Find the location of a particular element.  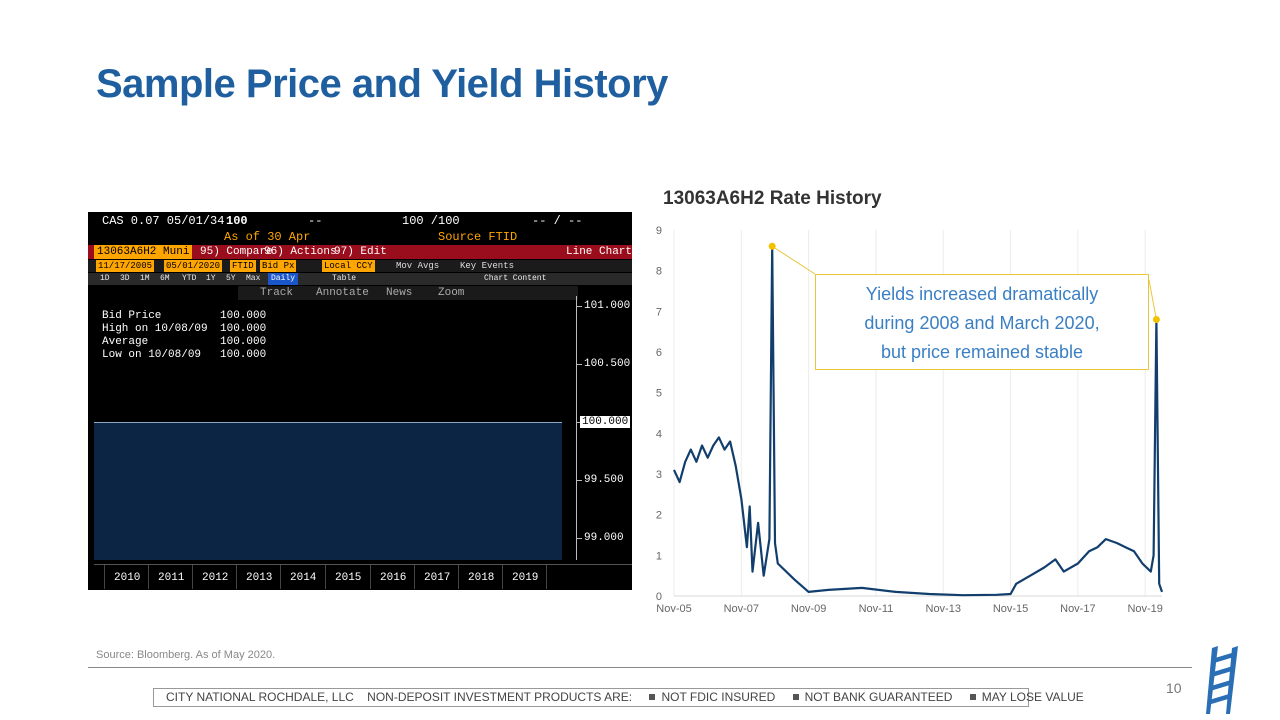

news-tool: News is located at coordinates (399, 293).